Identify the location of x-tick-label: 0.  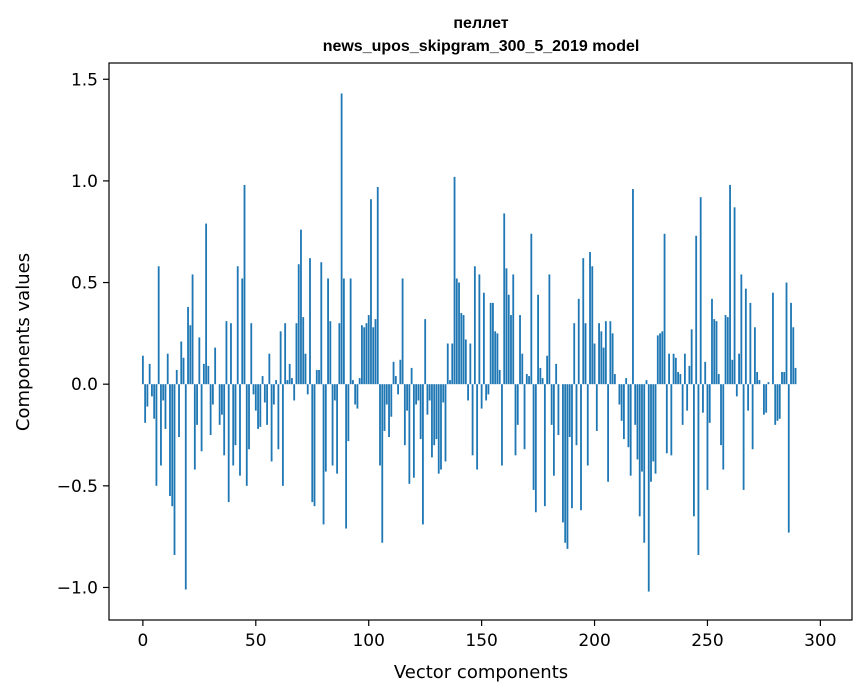
(142, 641).